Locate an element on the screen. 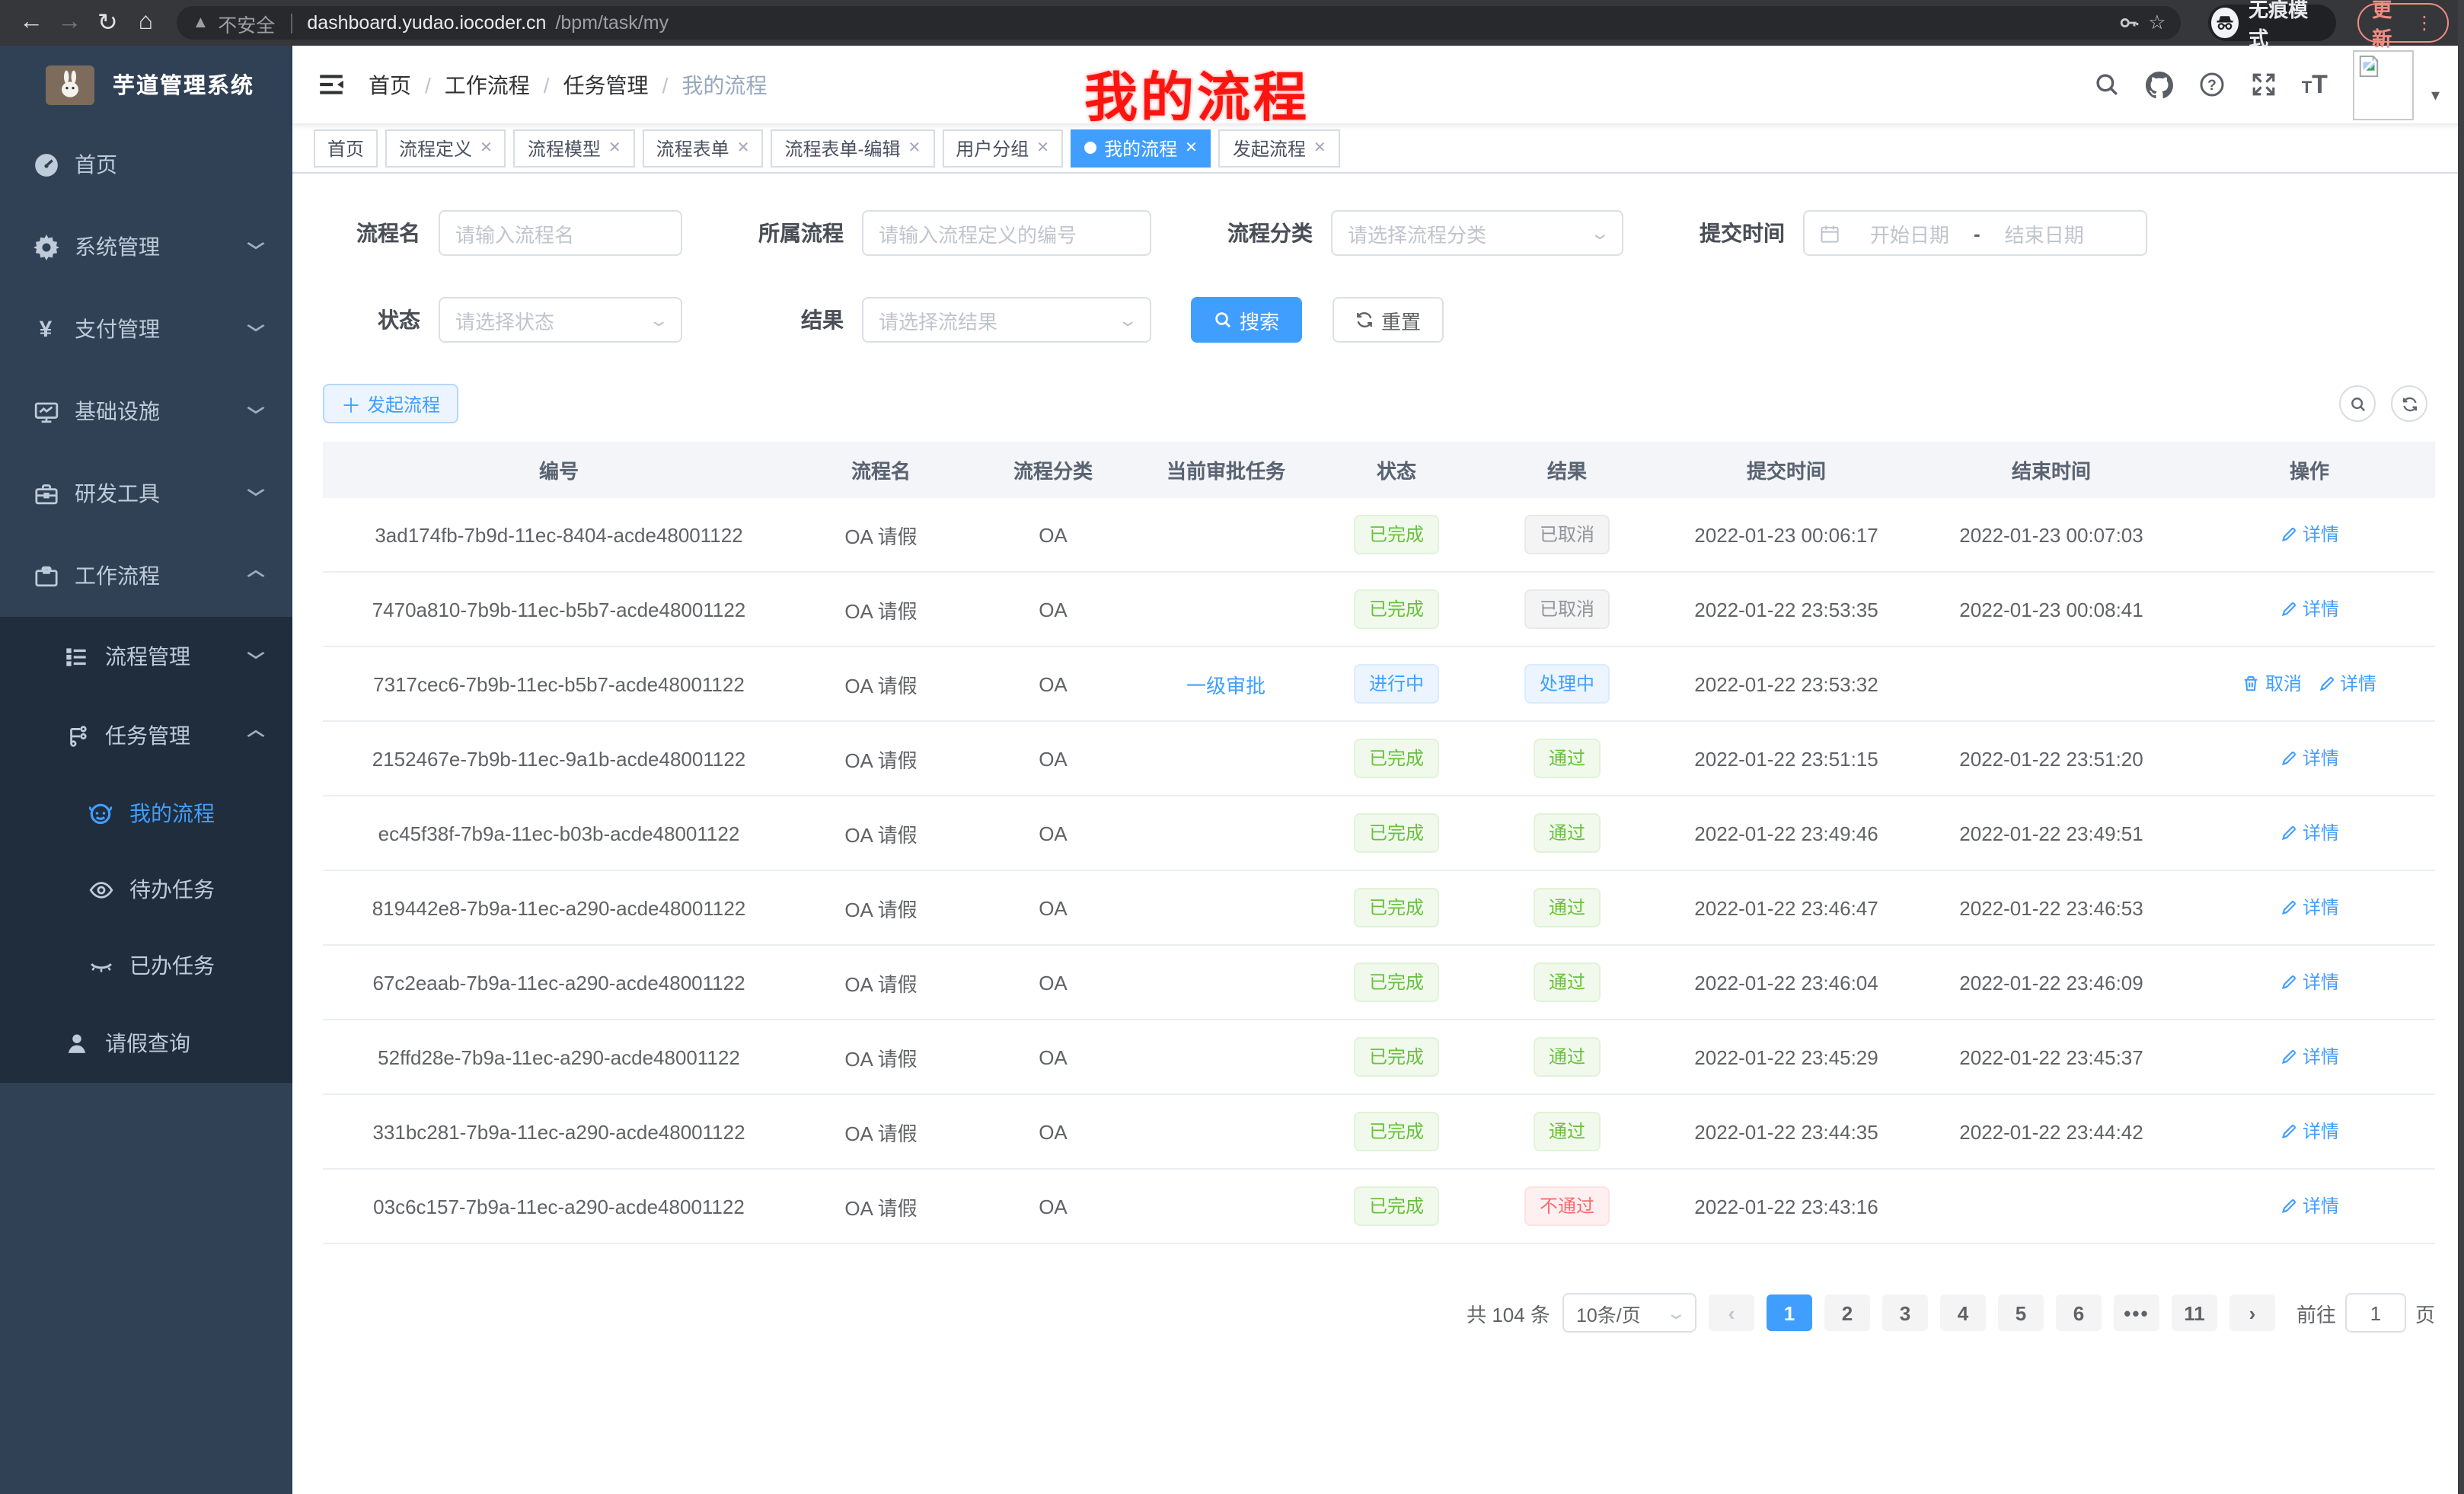 This screenshot has height=1494, width=2464. refresh-circle-icon is located at coordinates (2409, 403).